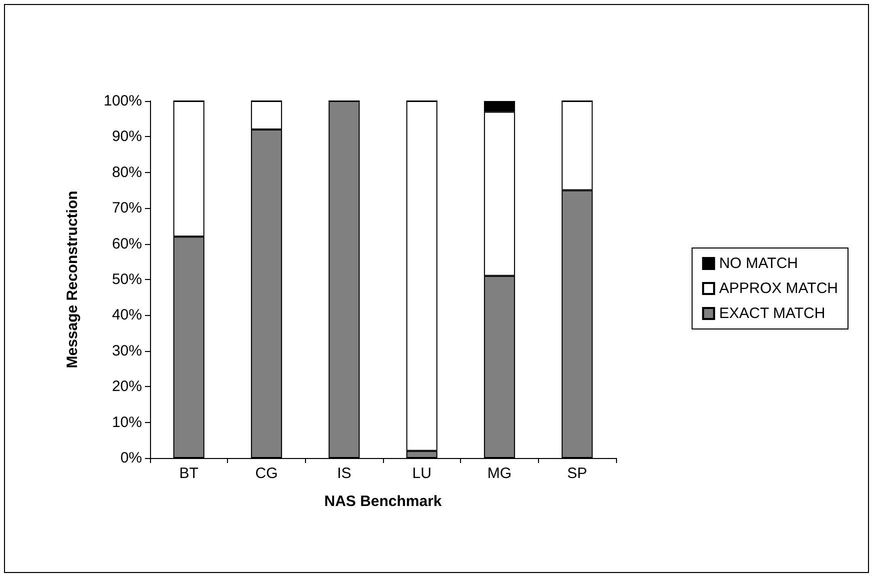 The image size is (875, 579). Describe the element at coordinates (127, 315) in the screenshot. I see `y-tick-label: 40%` at that location.